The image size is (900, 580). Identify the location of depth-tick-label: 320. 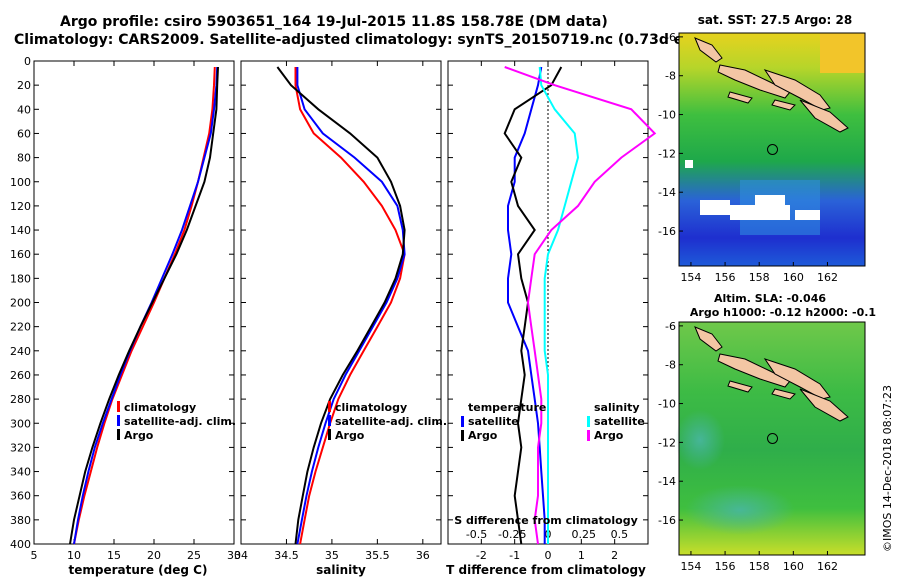
(20, 447).